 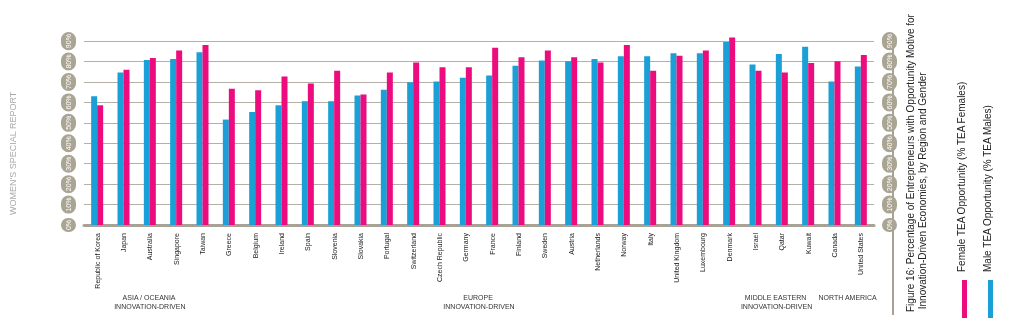 What do you see at coordinates (916, 162) in the screenshot?
I see `text: Figure 16: Percentage of Entrepreneurs with Opportunity Motive for Innovation-Driven Economies, by Region and Gender` at bounding box center [916, 162].